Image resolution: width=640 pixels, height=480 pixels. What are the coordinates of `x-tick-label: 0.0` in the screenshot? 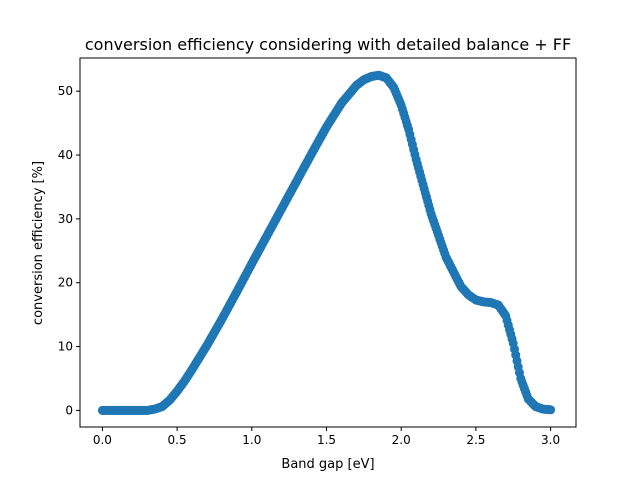 It's located at (102, 440).